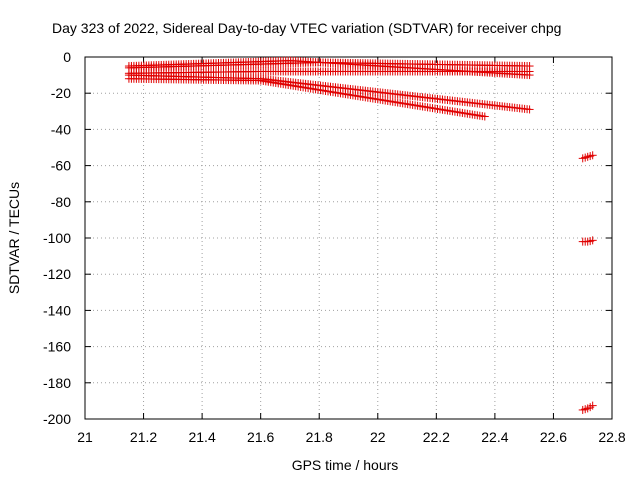  Describe the element at coordinates (61, 202) in the screenshot. I see `y-tick-label: -80` at that location.